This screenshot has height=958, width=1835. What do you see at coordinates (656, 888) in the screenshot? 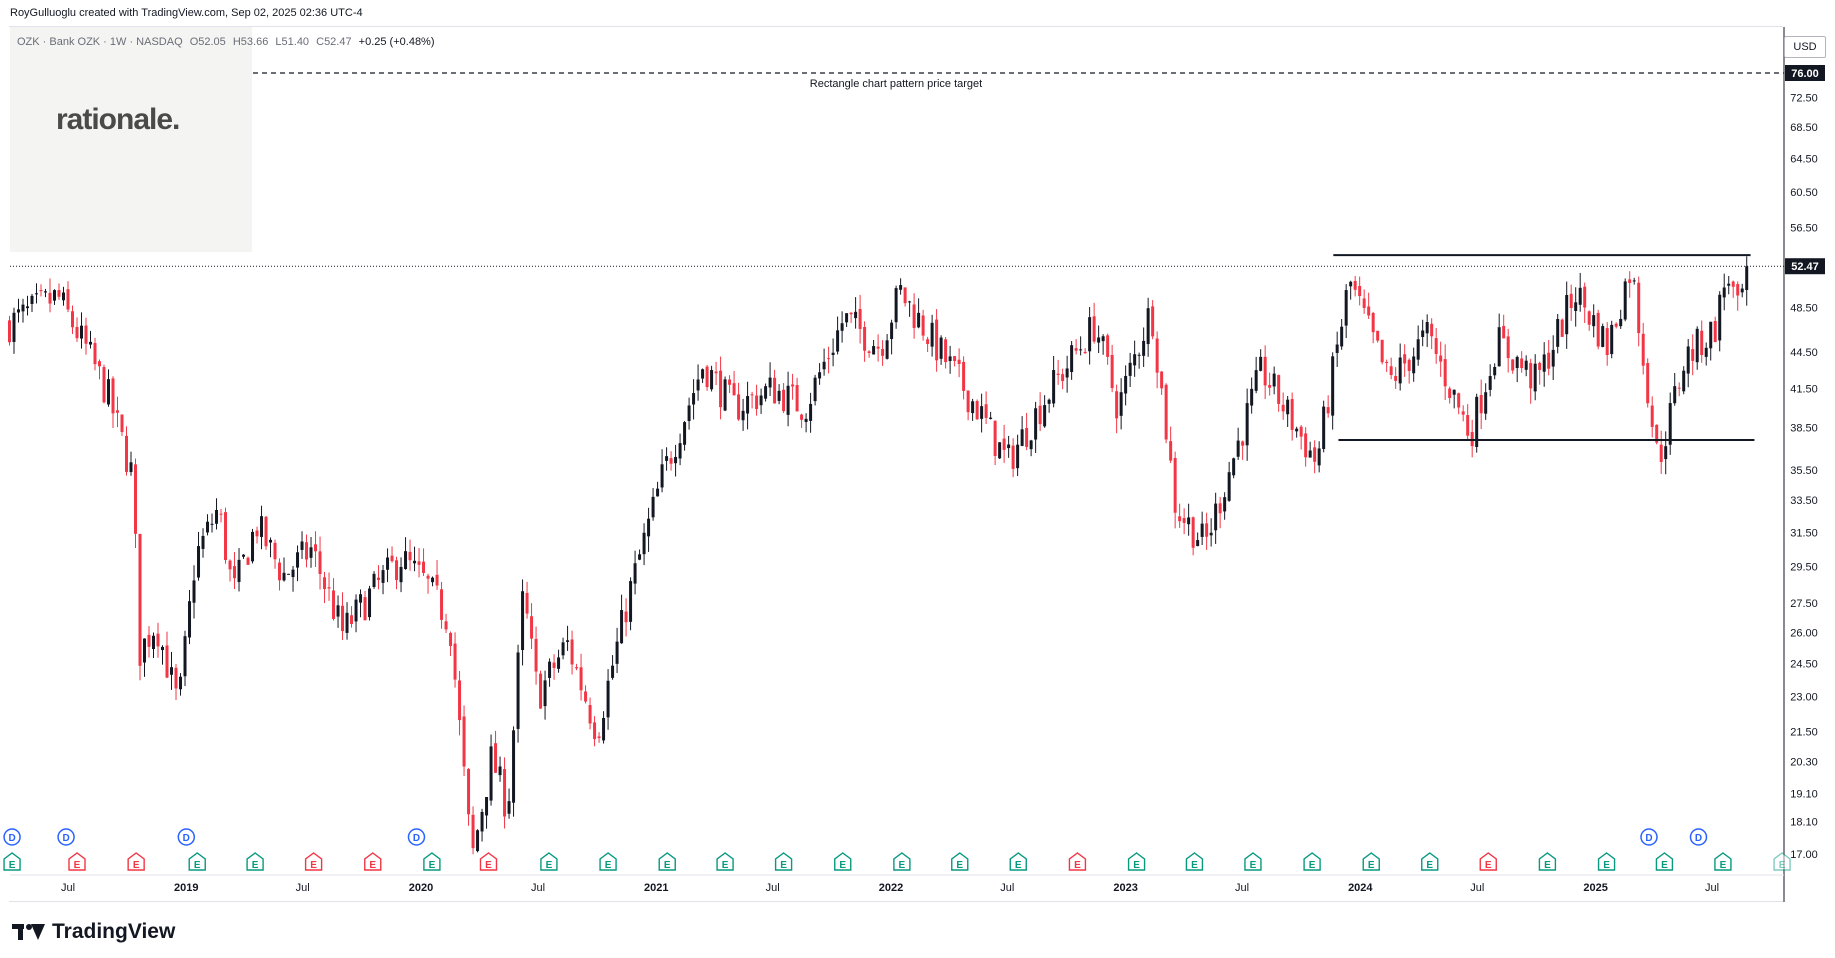
I see `x-tick-label: 2021` at bounding box center [656, 888].